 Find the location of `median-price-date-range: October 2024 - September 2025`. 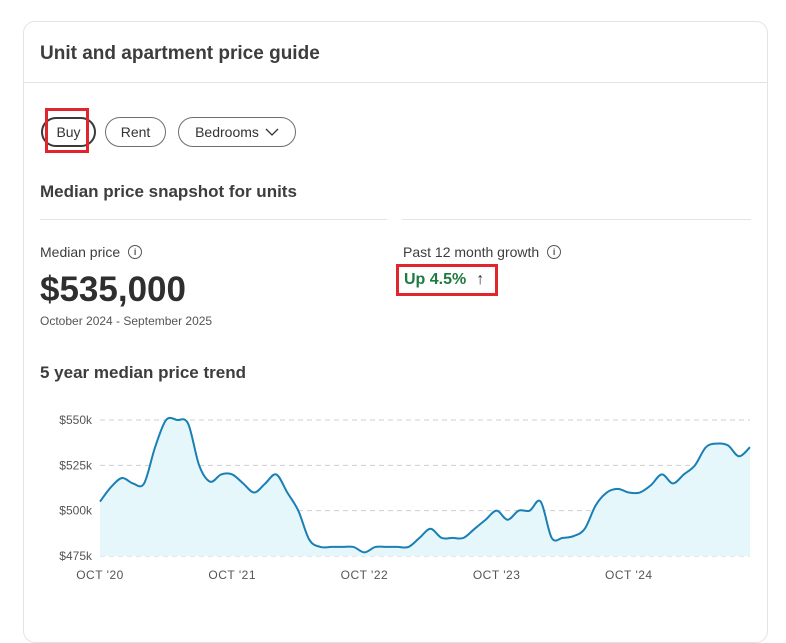

median-price-date-range: October 2024 - September 2025 is located at coordinates (126, 321).